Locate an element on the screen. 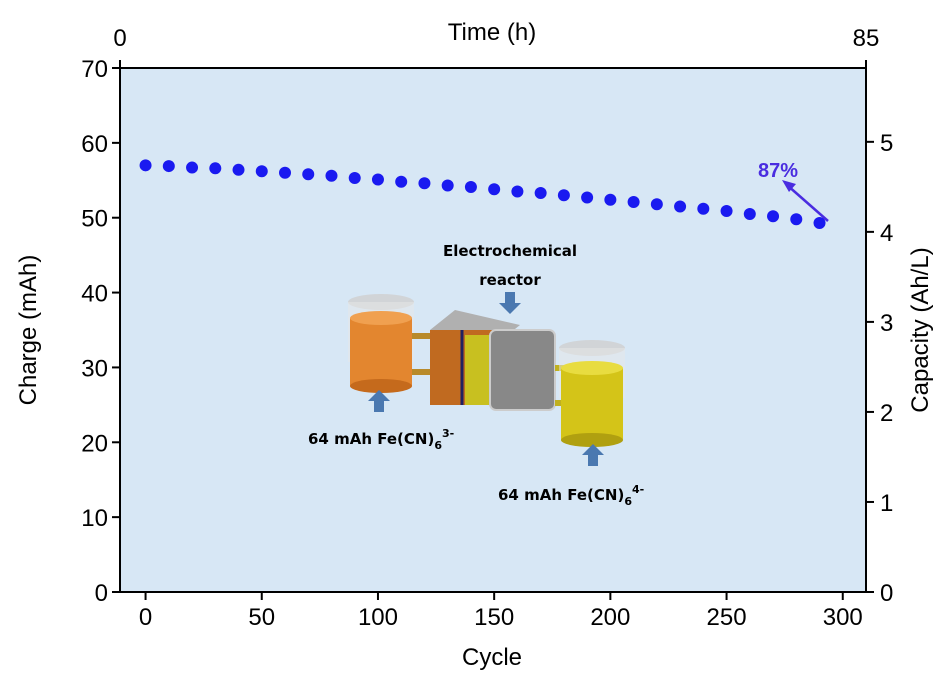 This screenshot has height=683, width=949. inset-label: reactor is located at coordinates (510, 280).